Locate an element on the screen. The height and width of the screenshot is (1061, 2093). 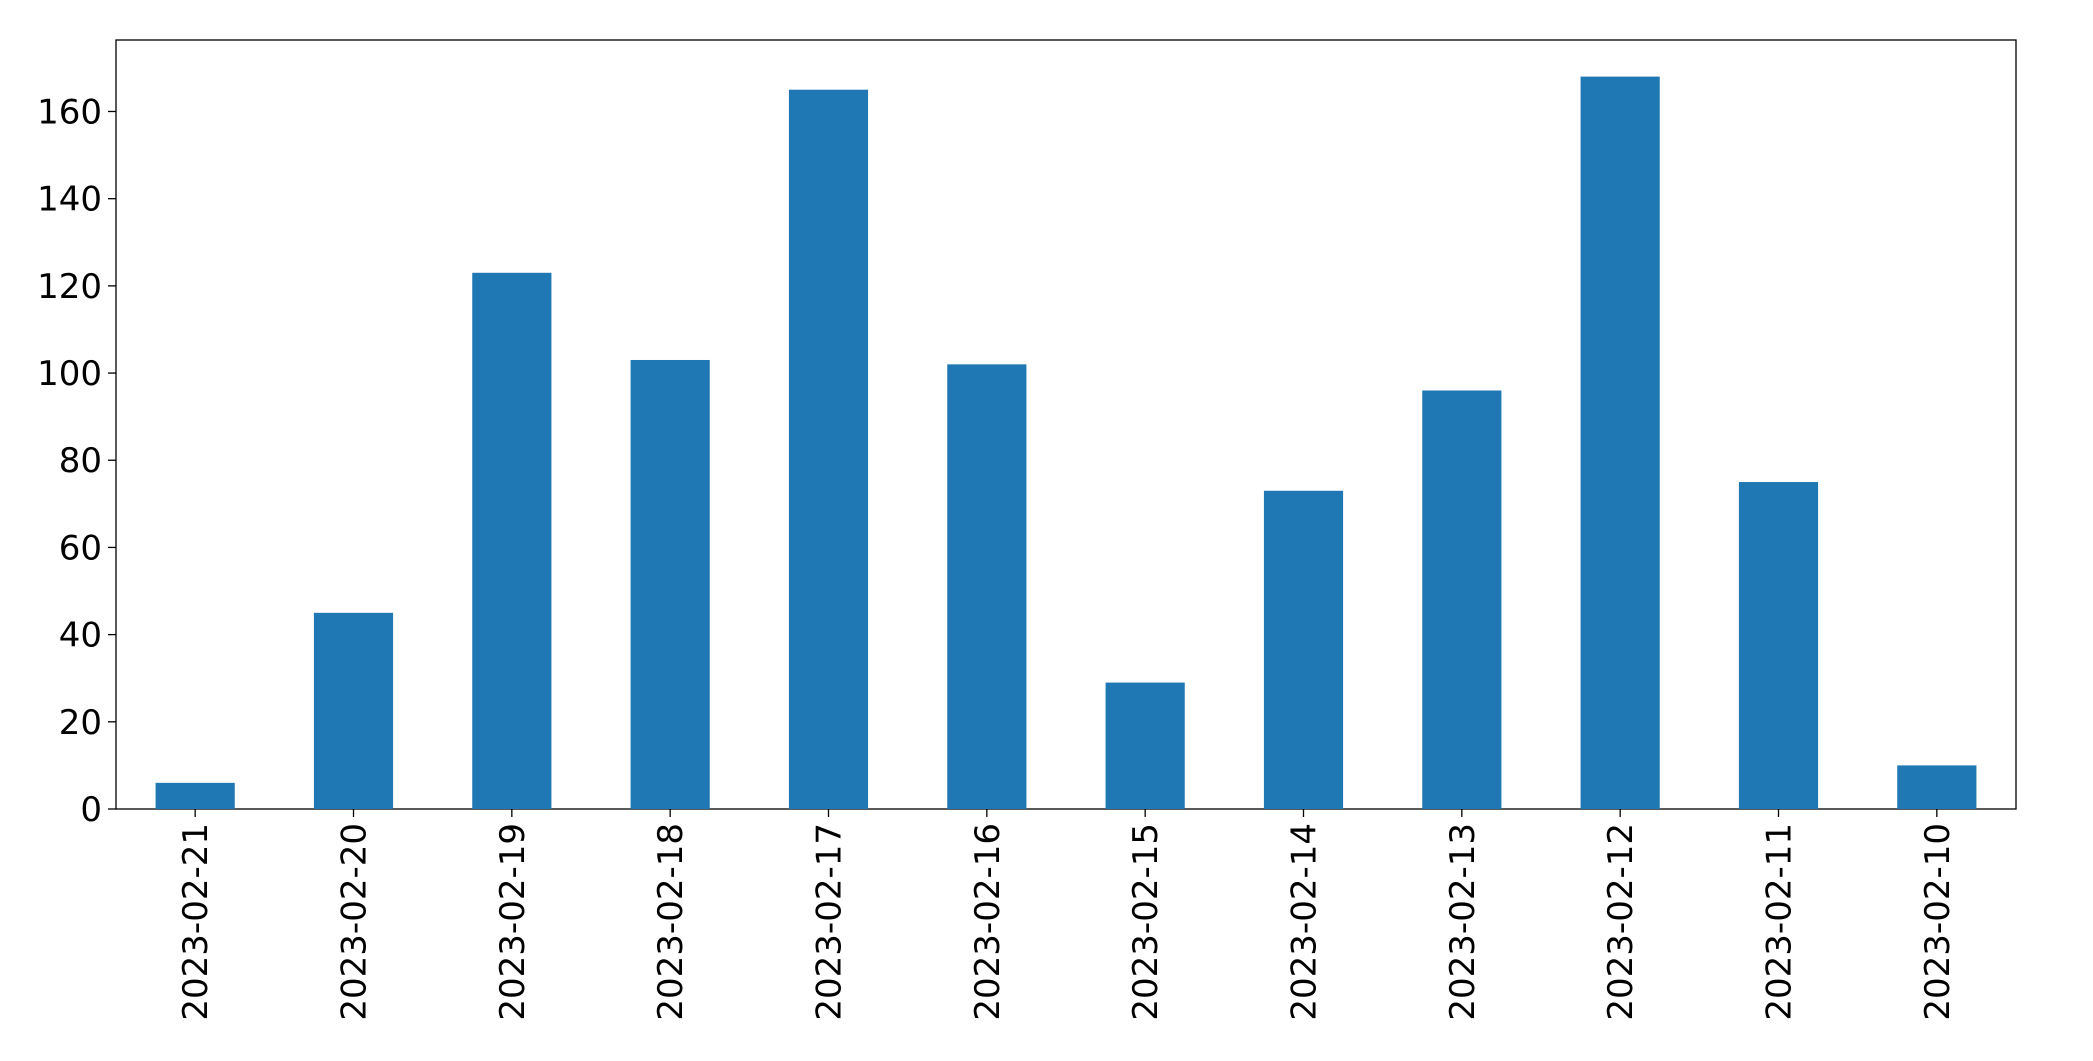
x-tick-label: 2023-02-16 is located at coordinates (988, 922).